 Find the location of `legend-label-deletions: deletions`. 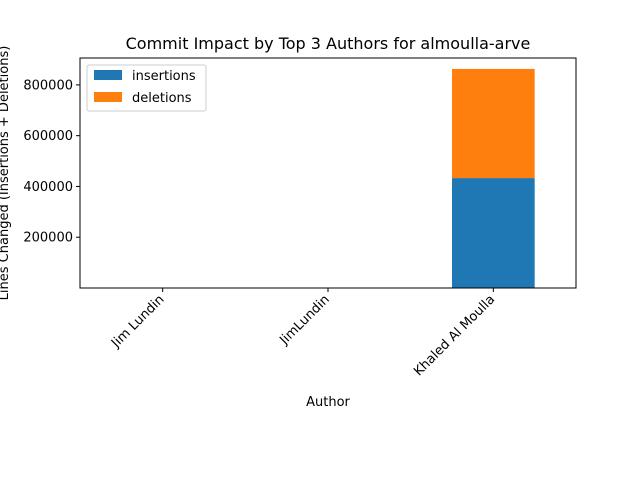

legend-label-deletions: deletions is located at coordinates (162, 98).